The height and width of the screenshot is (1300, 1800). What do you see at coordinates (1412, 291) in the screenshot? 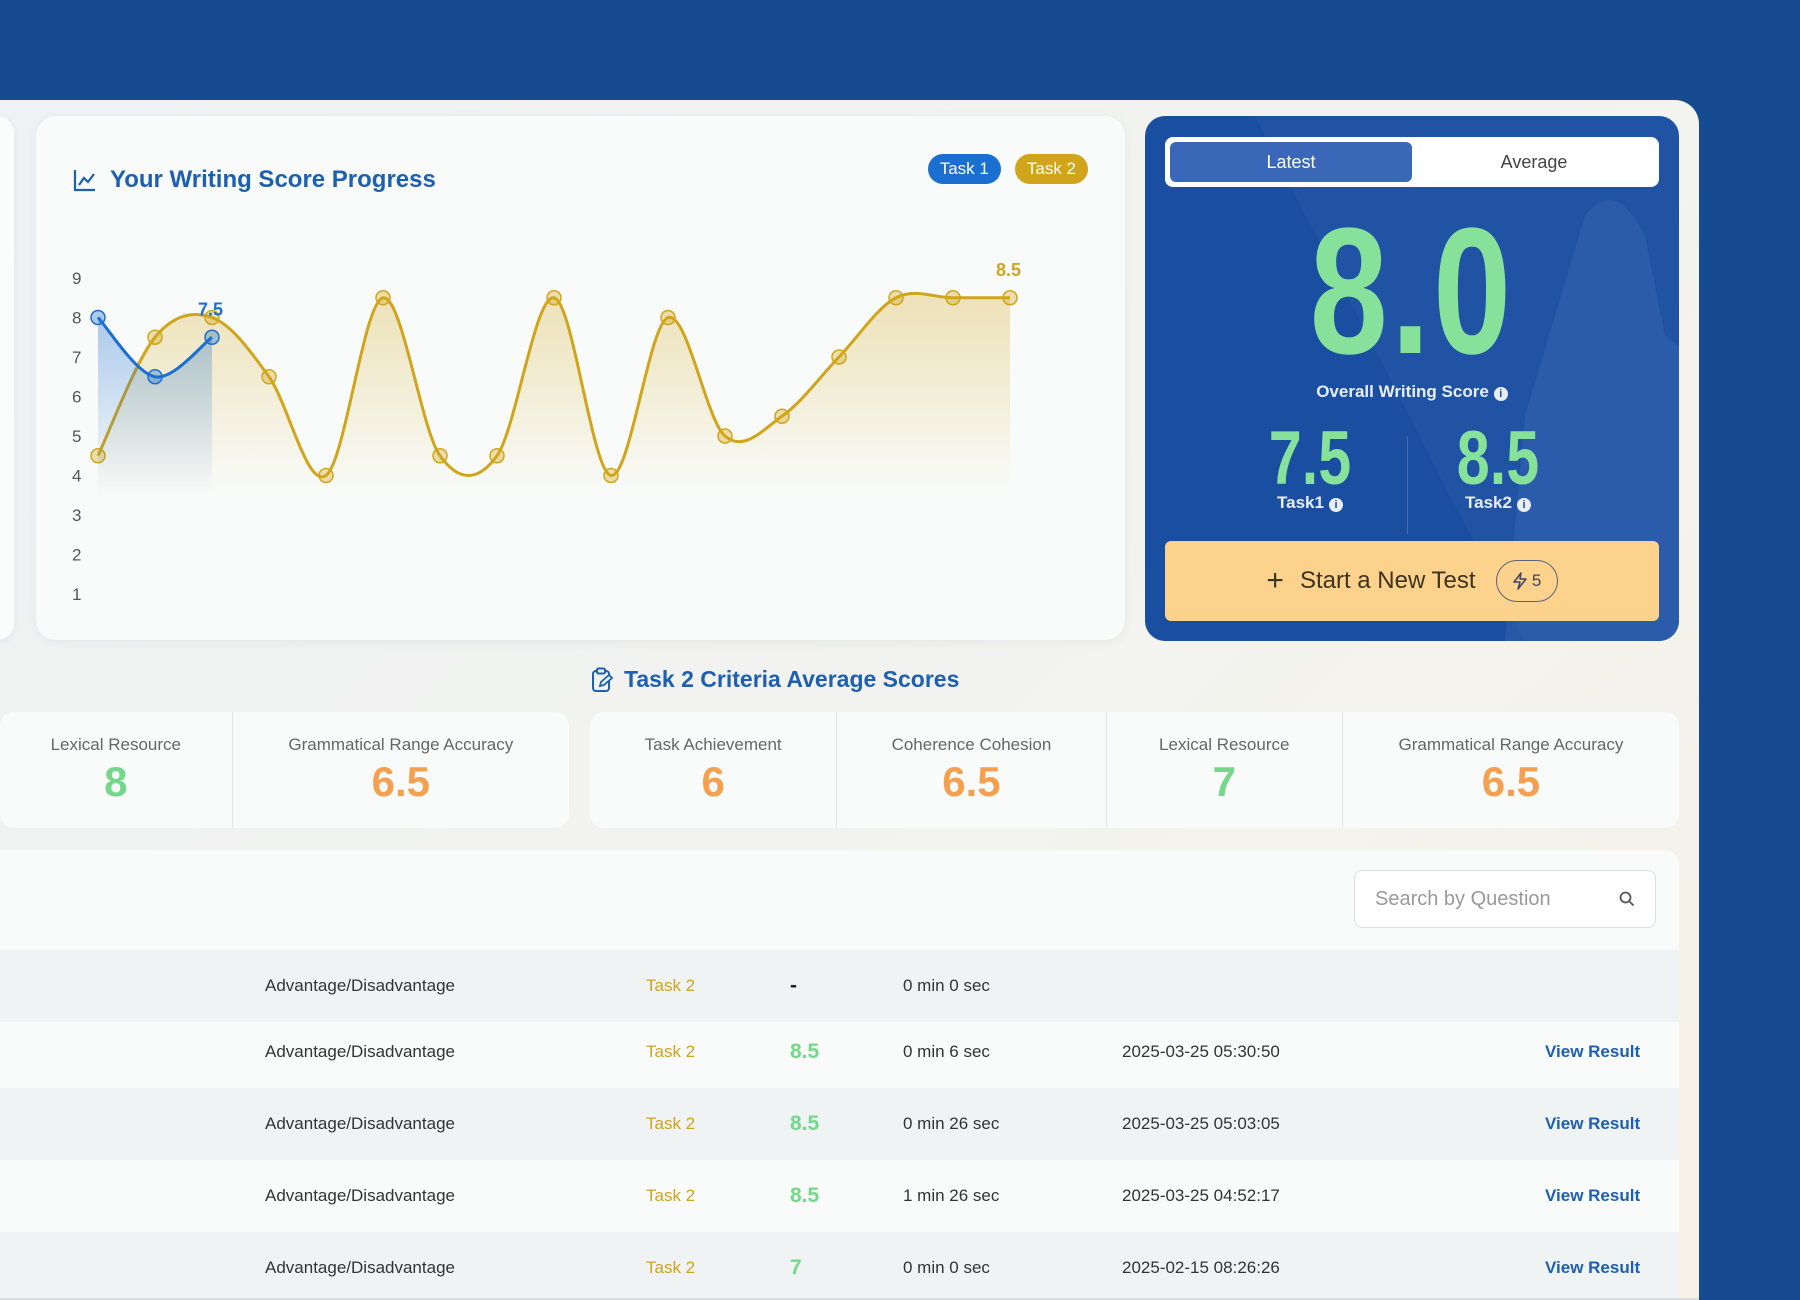
I see `overall-score: 8.0` at bounding box center [1412, 291].